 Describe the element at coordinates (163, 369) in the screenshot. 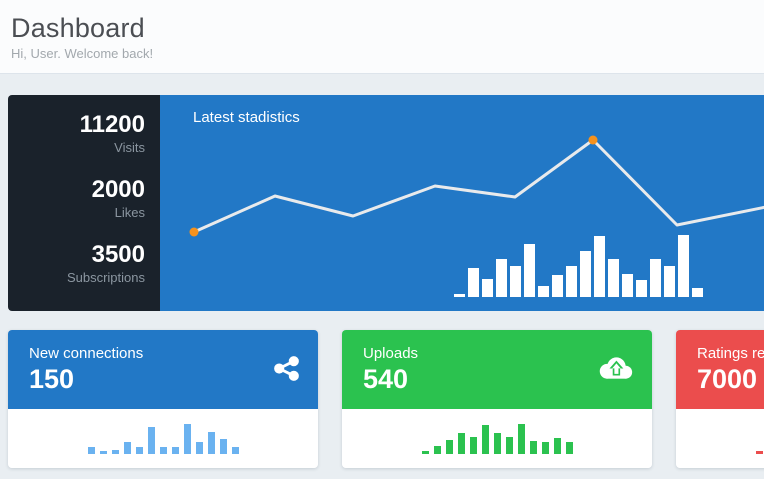

I see `card-header-new-connections: New connections 150` at that location.